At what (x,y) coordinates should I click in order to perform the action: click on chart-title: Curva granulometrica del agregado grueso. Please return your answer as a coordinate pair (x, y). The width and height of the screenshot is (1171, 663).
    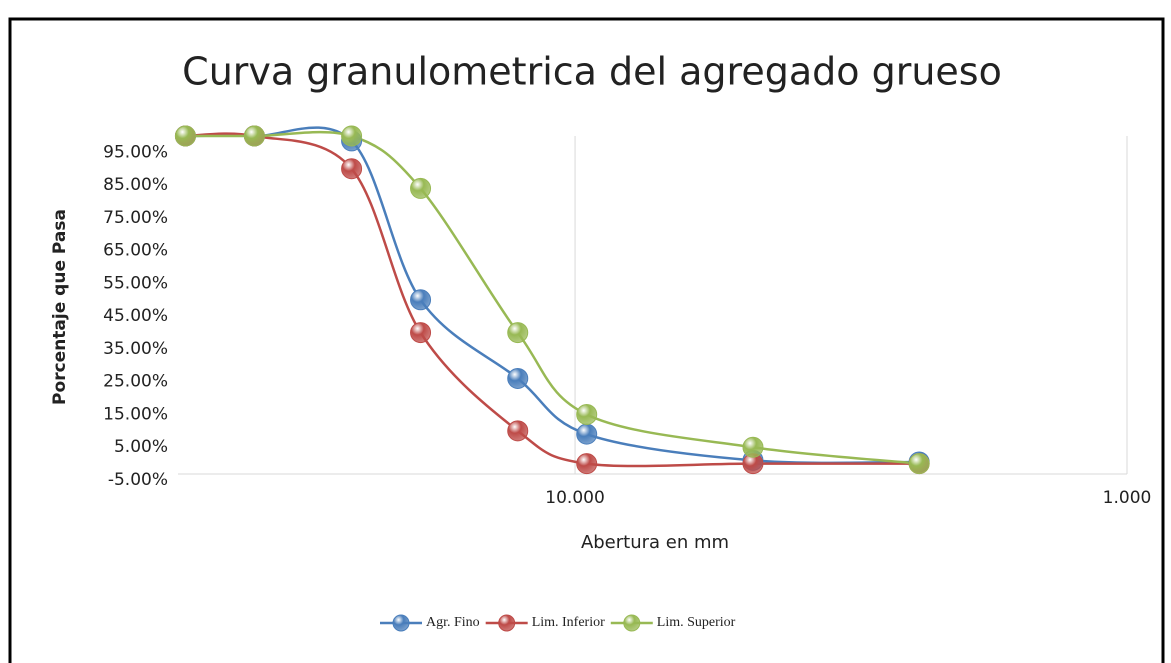
    Looking at the image, I should click on (592, 72).